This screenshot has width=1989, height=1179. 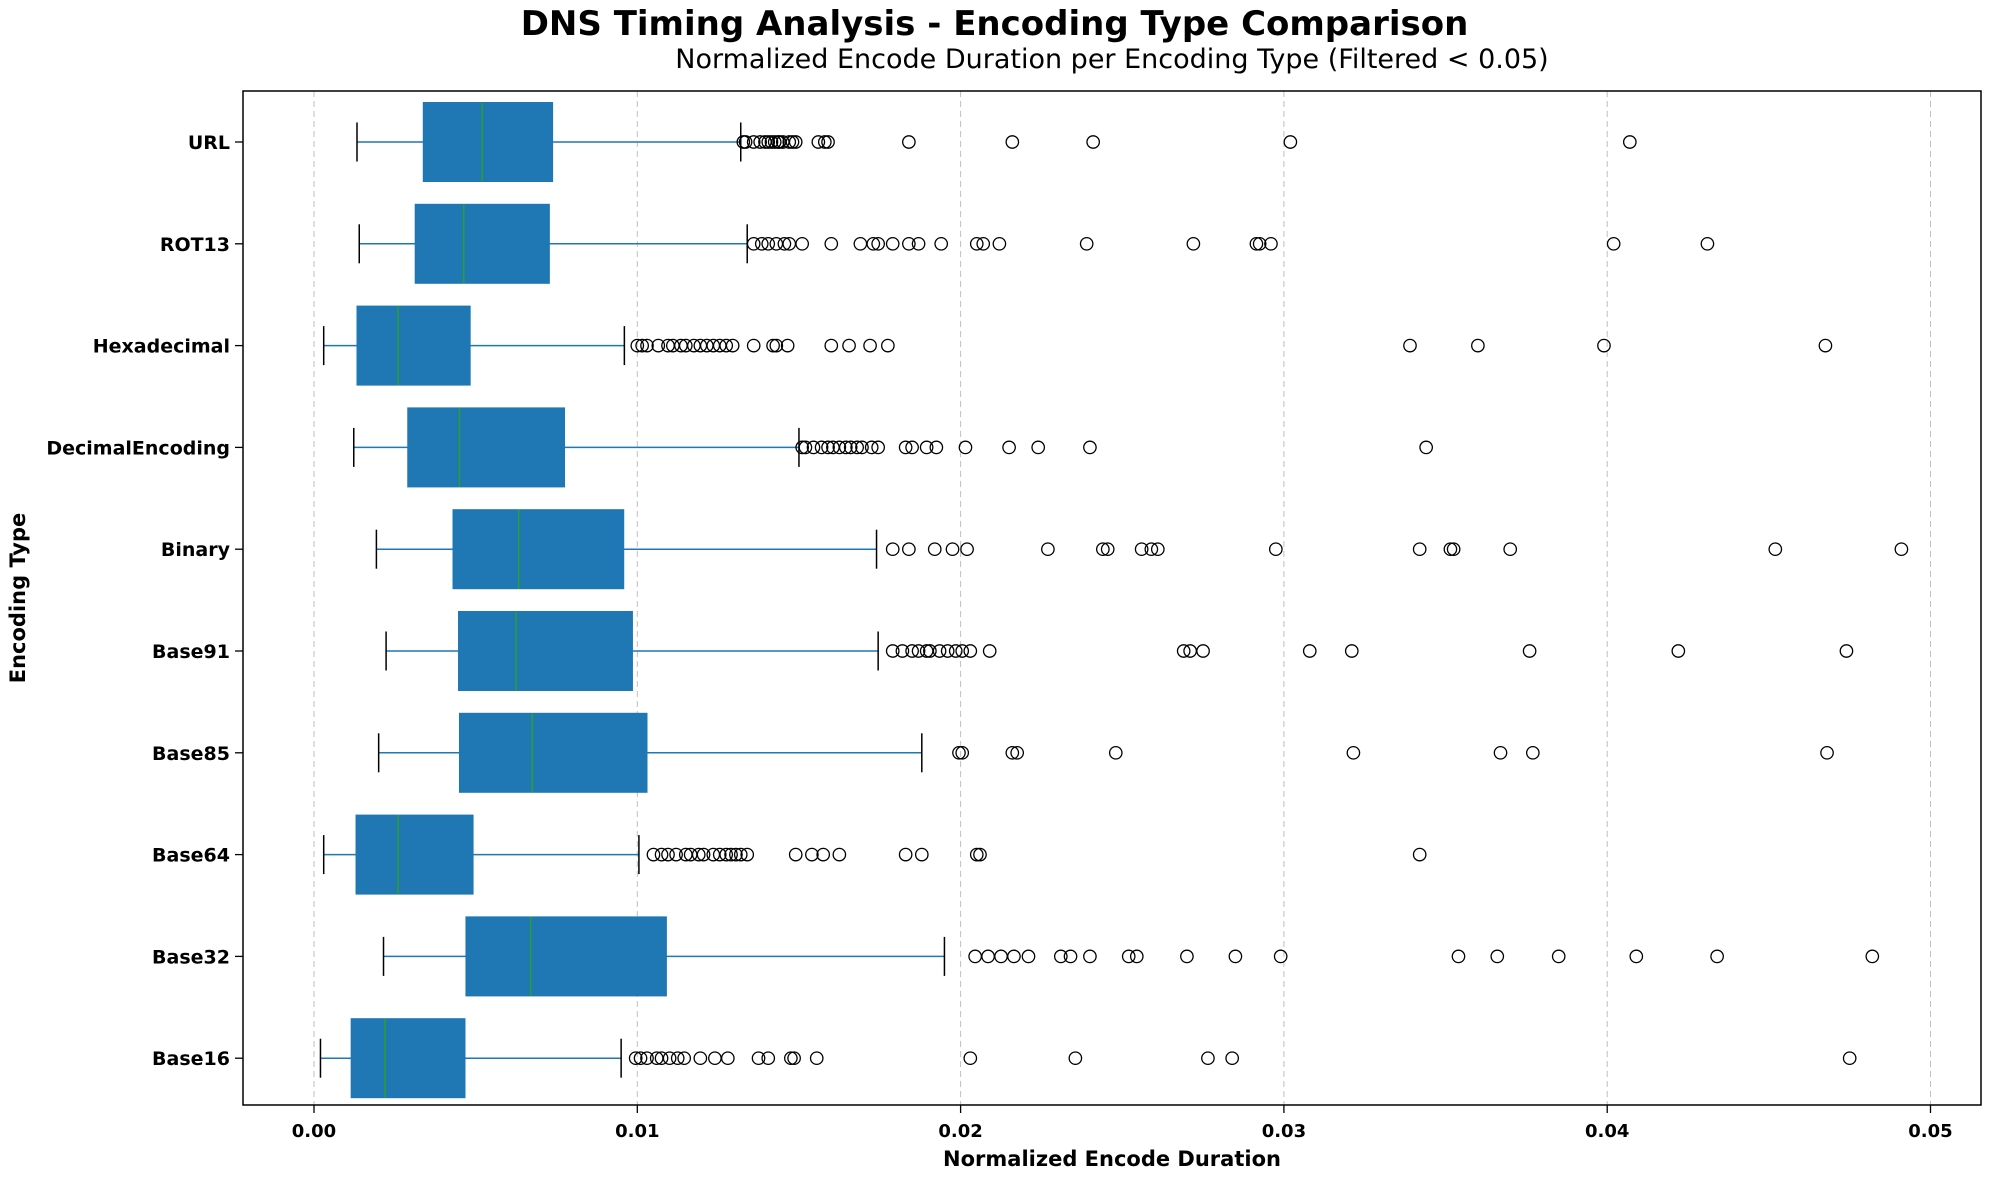 What do you see at coordinates (1607, 1131) in the screenshot?
I see `x-tick-label: 0.04` at bounding box center [1607, 1131].